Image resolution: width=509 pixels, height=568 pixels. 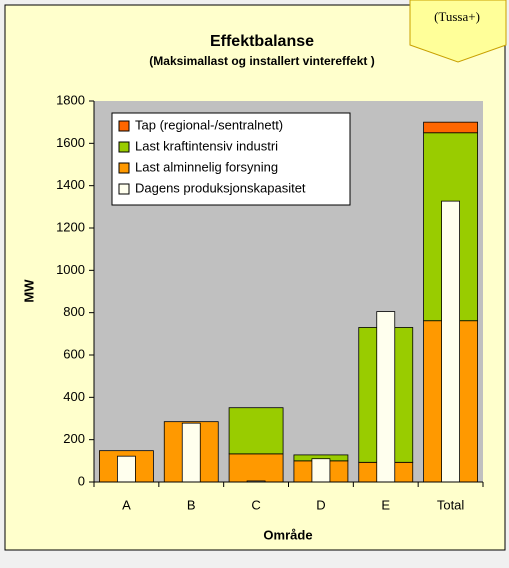 I want to click on y-tick-label: 1400, so click(x=70, y=184).